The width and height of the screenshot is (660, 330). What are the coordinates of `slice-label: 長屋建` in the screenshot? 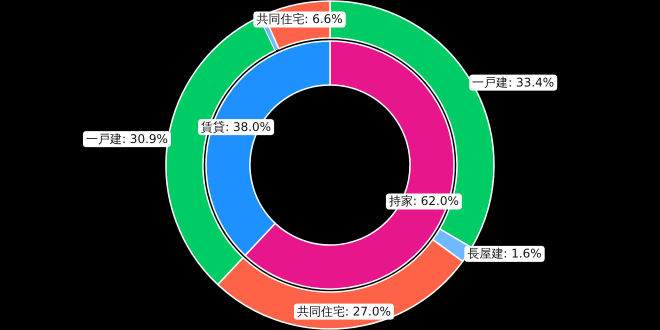 It's located at (485, 253).